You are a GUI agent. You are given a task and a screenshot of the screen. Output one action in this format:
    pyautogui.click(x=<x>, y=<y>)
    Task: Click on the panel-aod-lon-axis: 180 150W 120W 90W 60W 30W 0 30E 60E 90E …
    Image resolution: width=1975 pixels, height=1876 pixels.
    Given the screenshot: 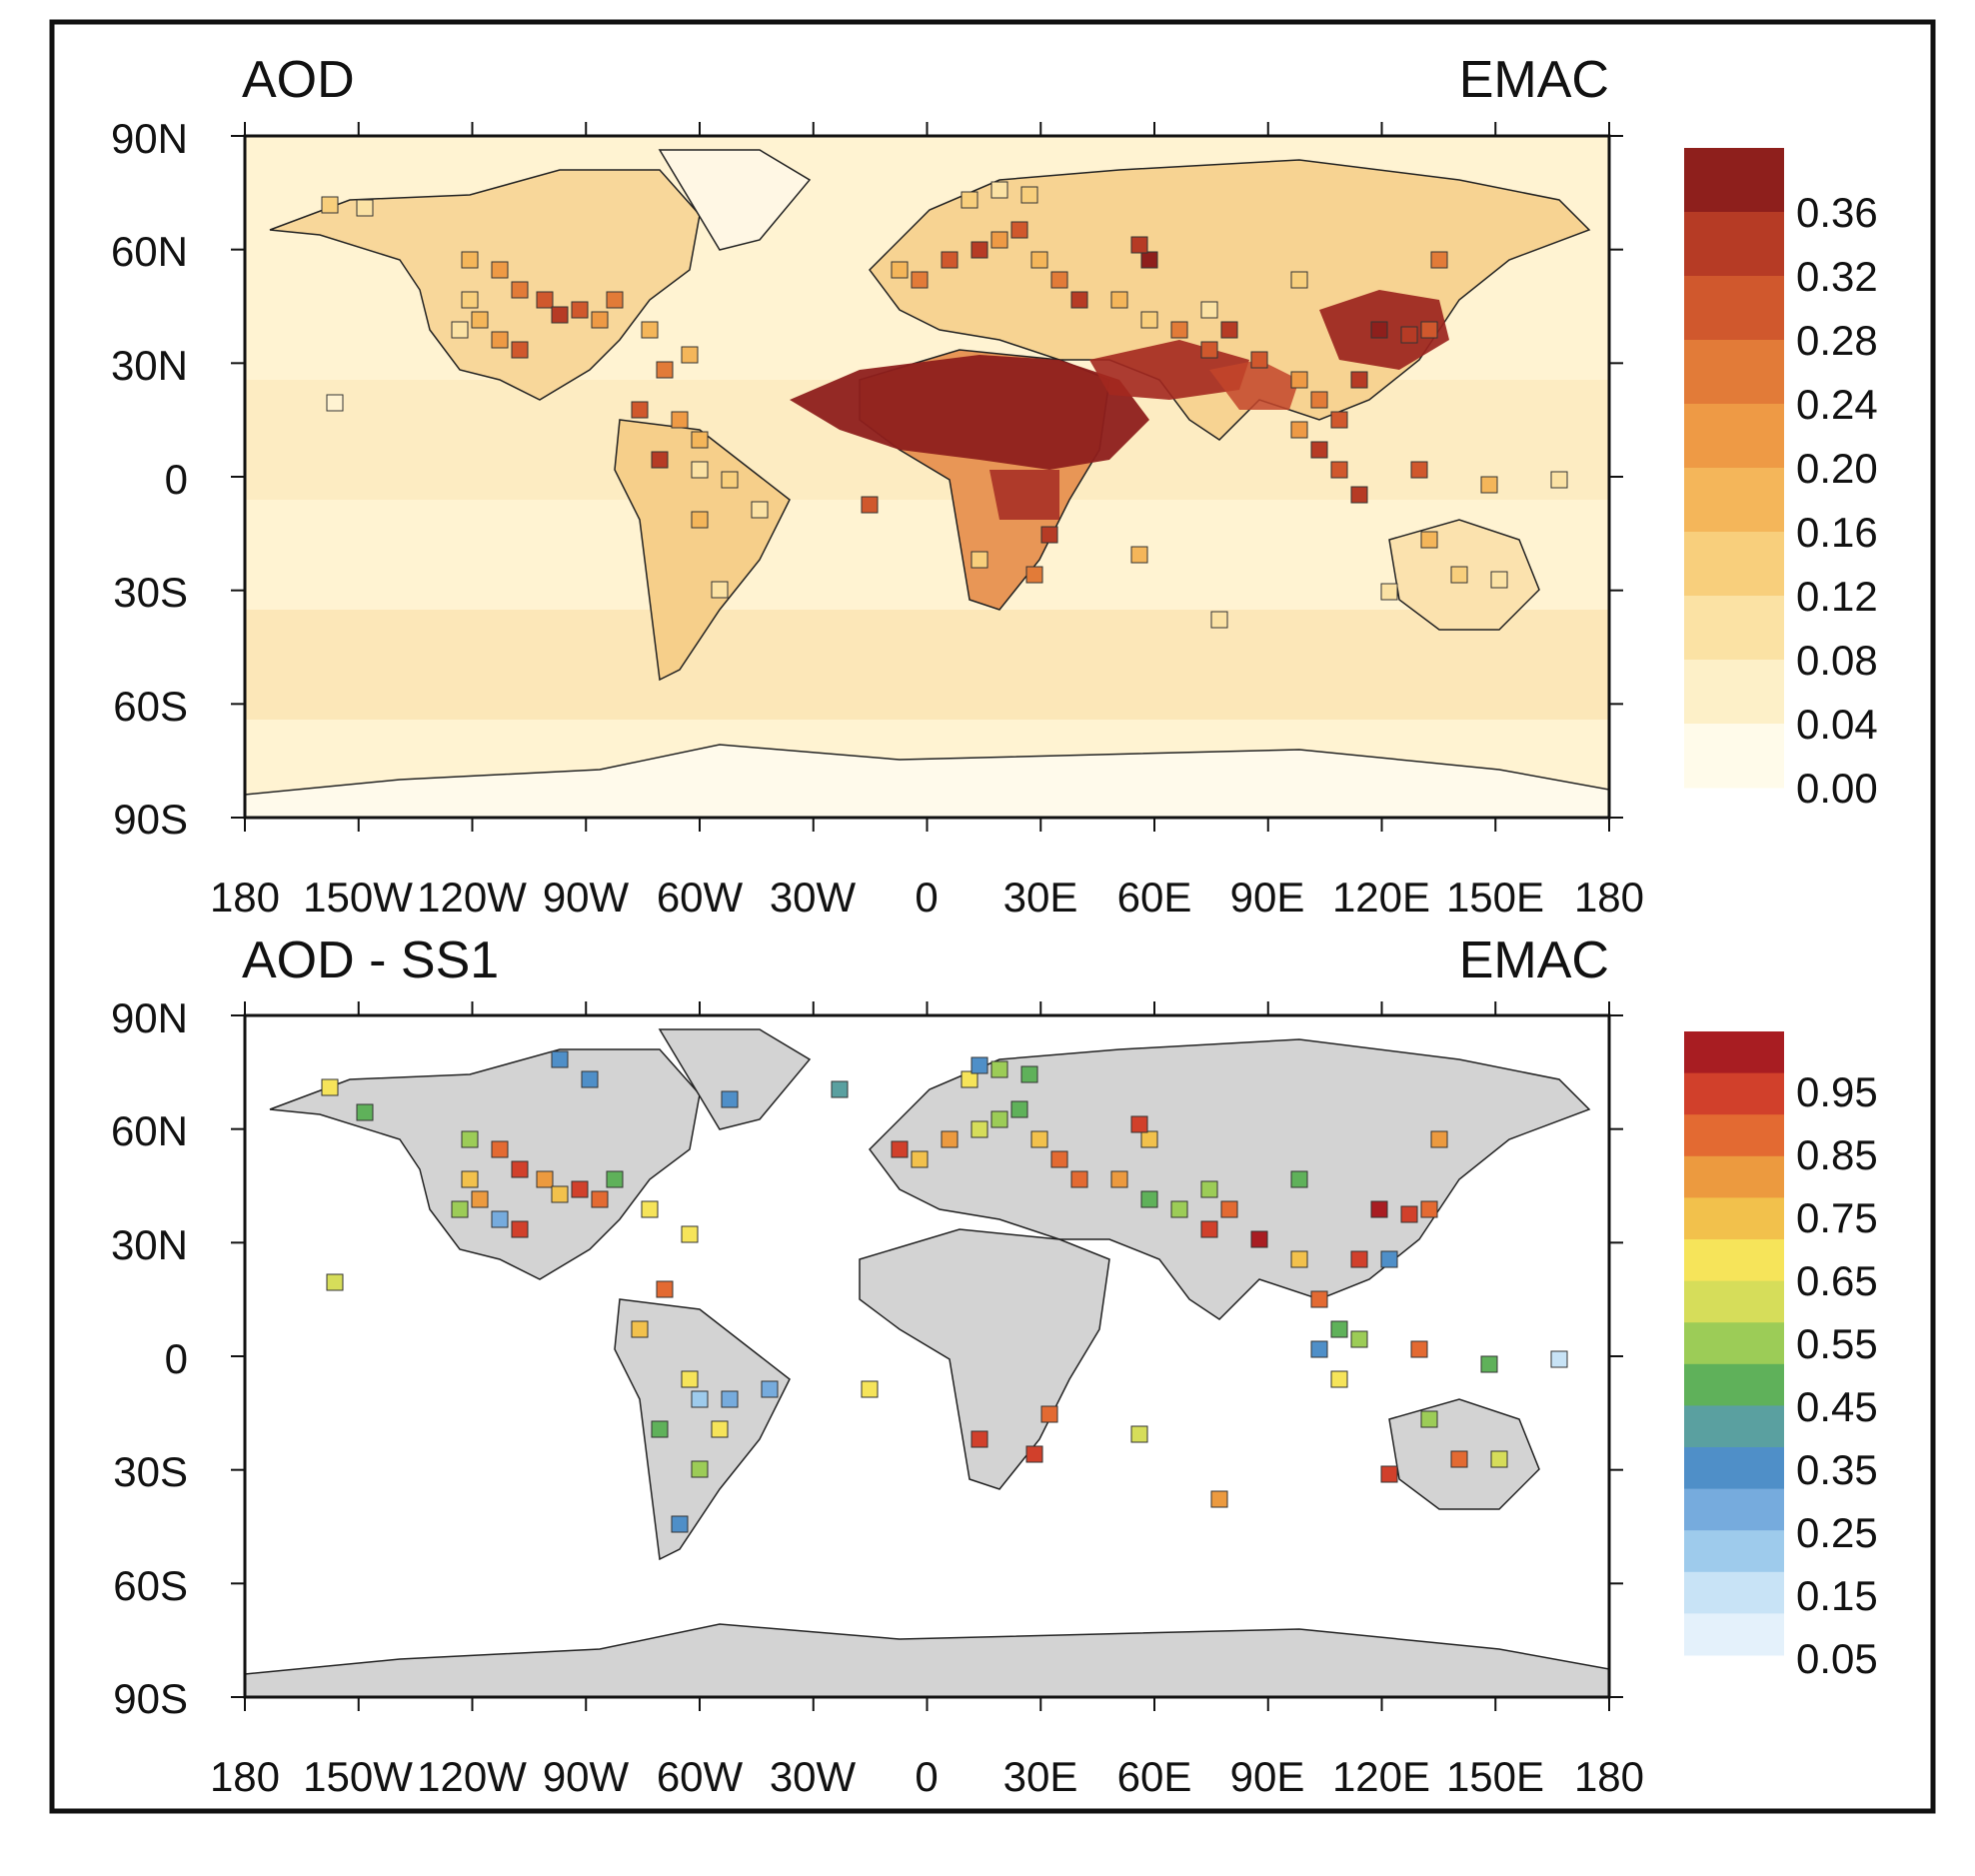 What is the action you would take?
    pyautogui.click(x=927, y=897)
    